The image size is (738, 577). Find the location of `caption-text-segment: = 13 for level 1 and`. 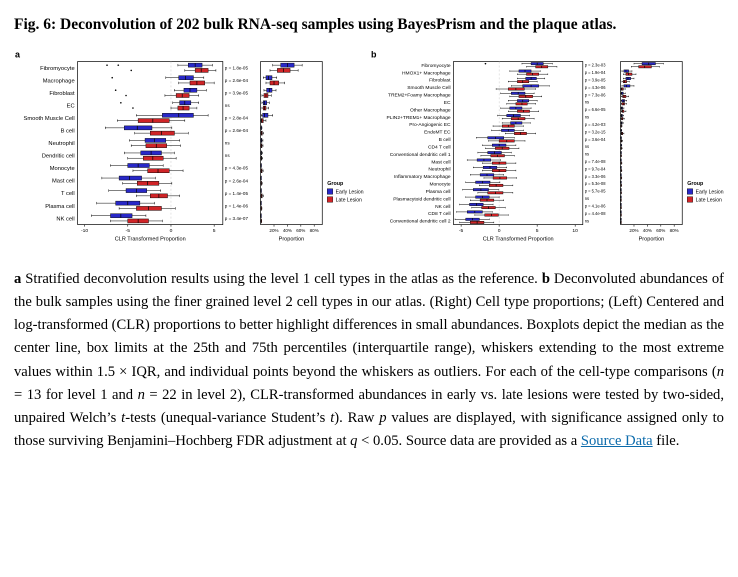

caption-text-segment: = 13 for level 1 and is located at coordinates (76, 394).